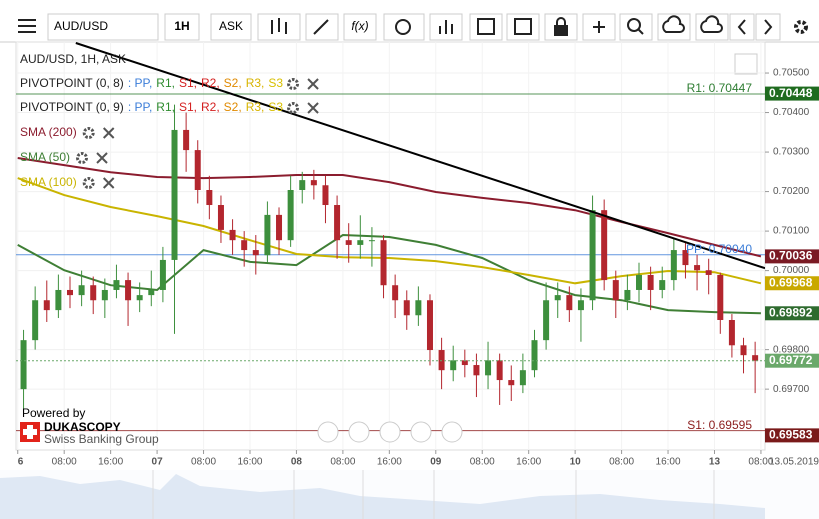  Describe the element at coordinates (45, 157) in the screenshot. I see `legend-entry: SMA (50)` at that location.